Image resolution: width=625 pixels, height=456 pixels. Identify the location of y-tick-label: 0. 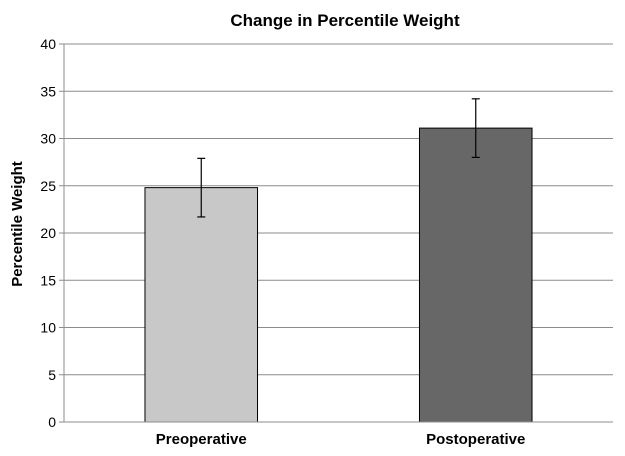
(52, 422).